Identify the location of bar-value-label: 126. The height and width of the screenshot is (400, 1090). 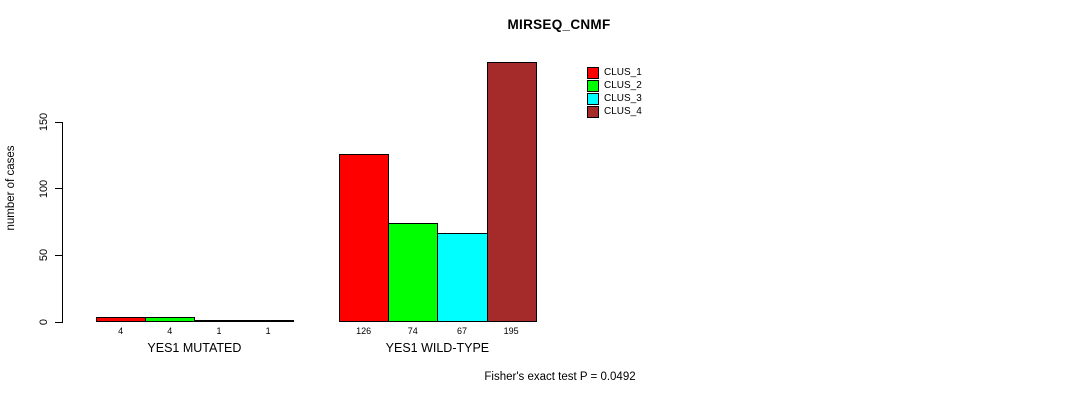
(364, 331).